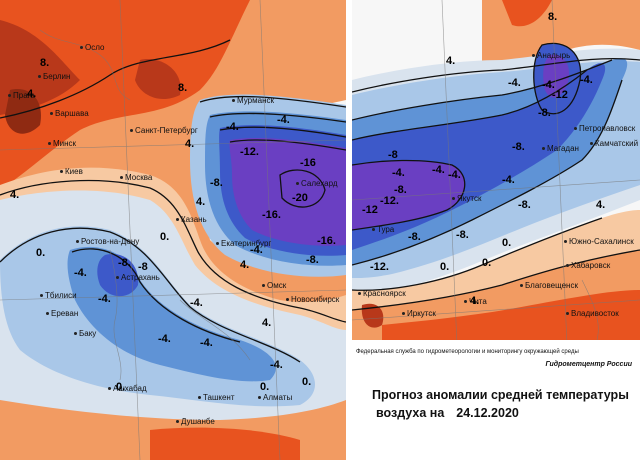  Describe the element at coordinates (447, 413) in the screenshot. I see `forecast-subtitle: воздуха на 24.12.2020` at that location.